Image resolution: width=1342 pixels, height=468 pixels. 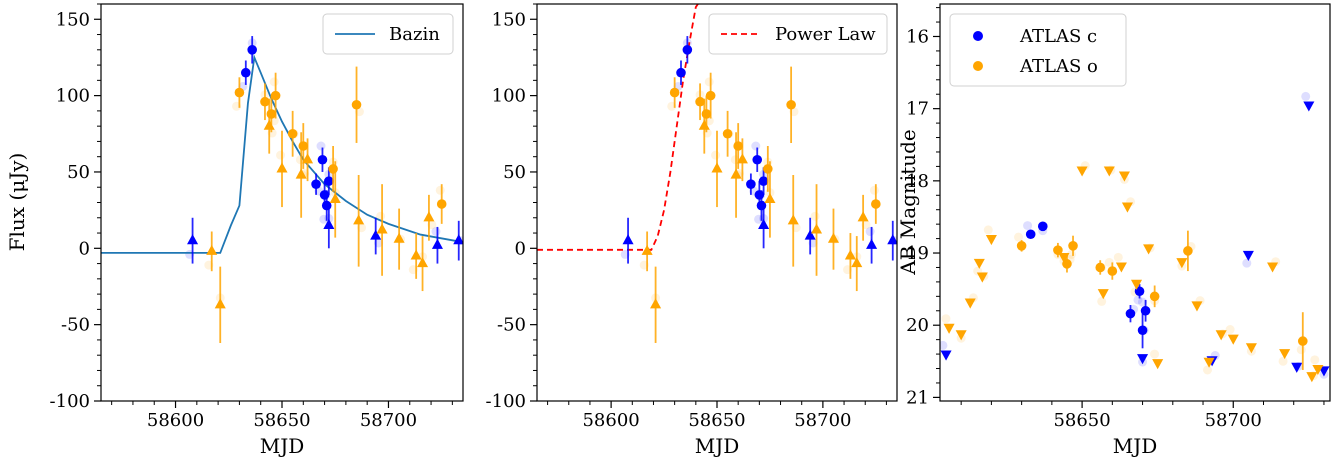 I want to click on legend-label: Power Law, so click(x=825, y=34).